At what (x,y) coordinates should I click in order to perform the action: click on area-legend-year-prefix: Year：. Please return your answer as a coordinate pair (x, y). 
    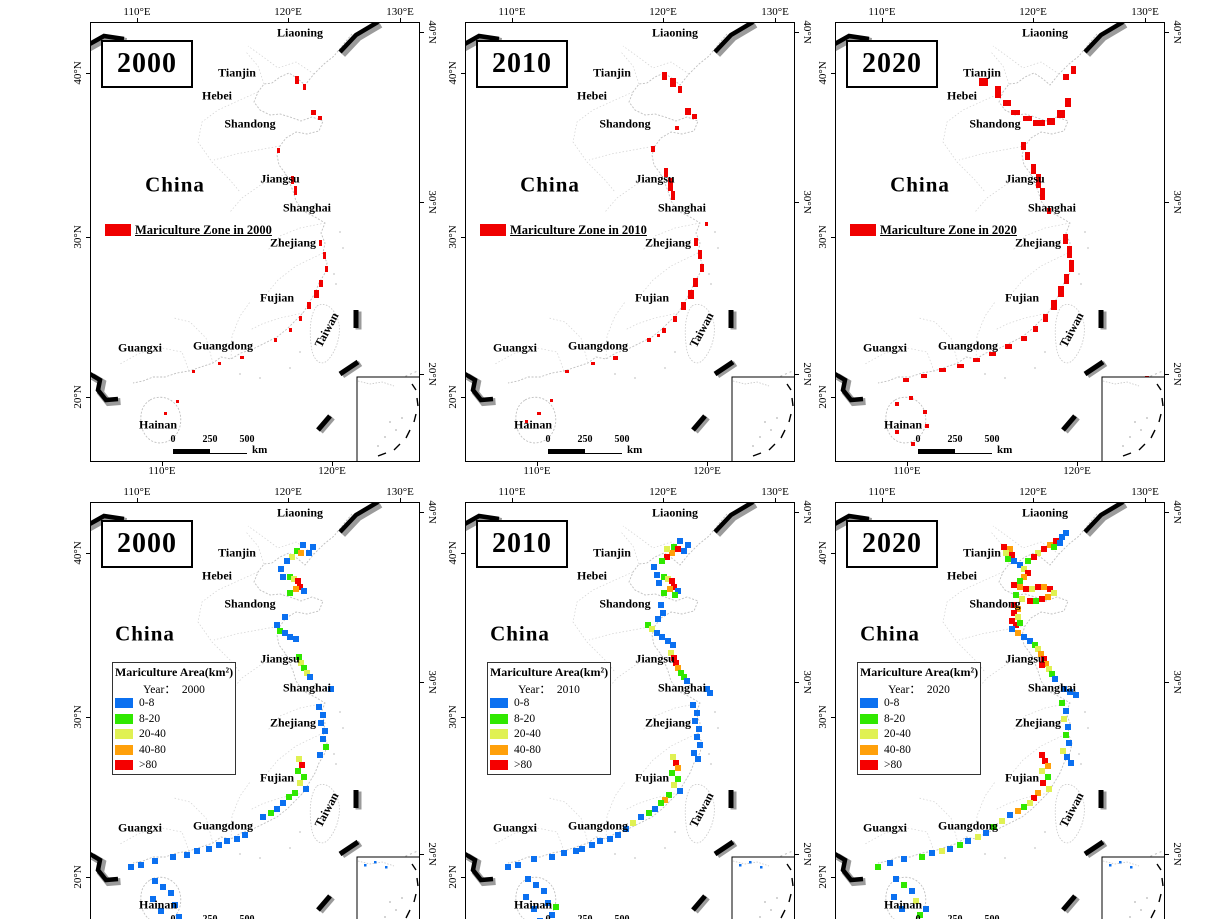
    Looking at the image, I should click on (159, 690).